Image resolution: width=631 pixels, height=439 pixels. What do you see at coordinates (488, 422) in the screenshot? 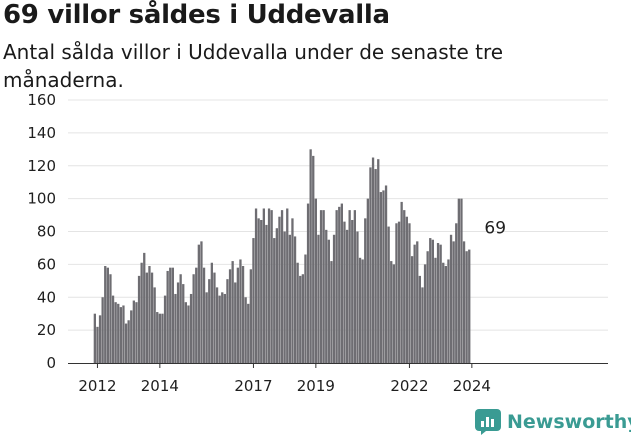
I see `newsworthy-logo-icon` at bounding box center [488, 422].